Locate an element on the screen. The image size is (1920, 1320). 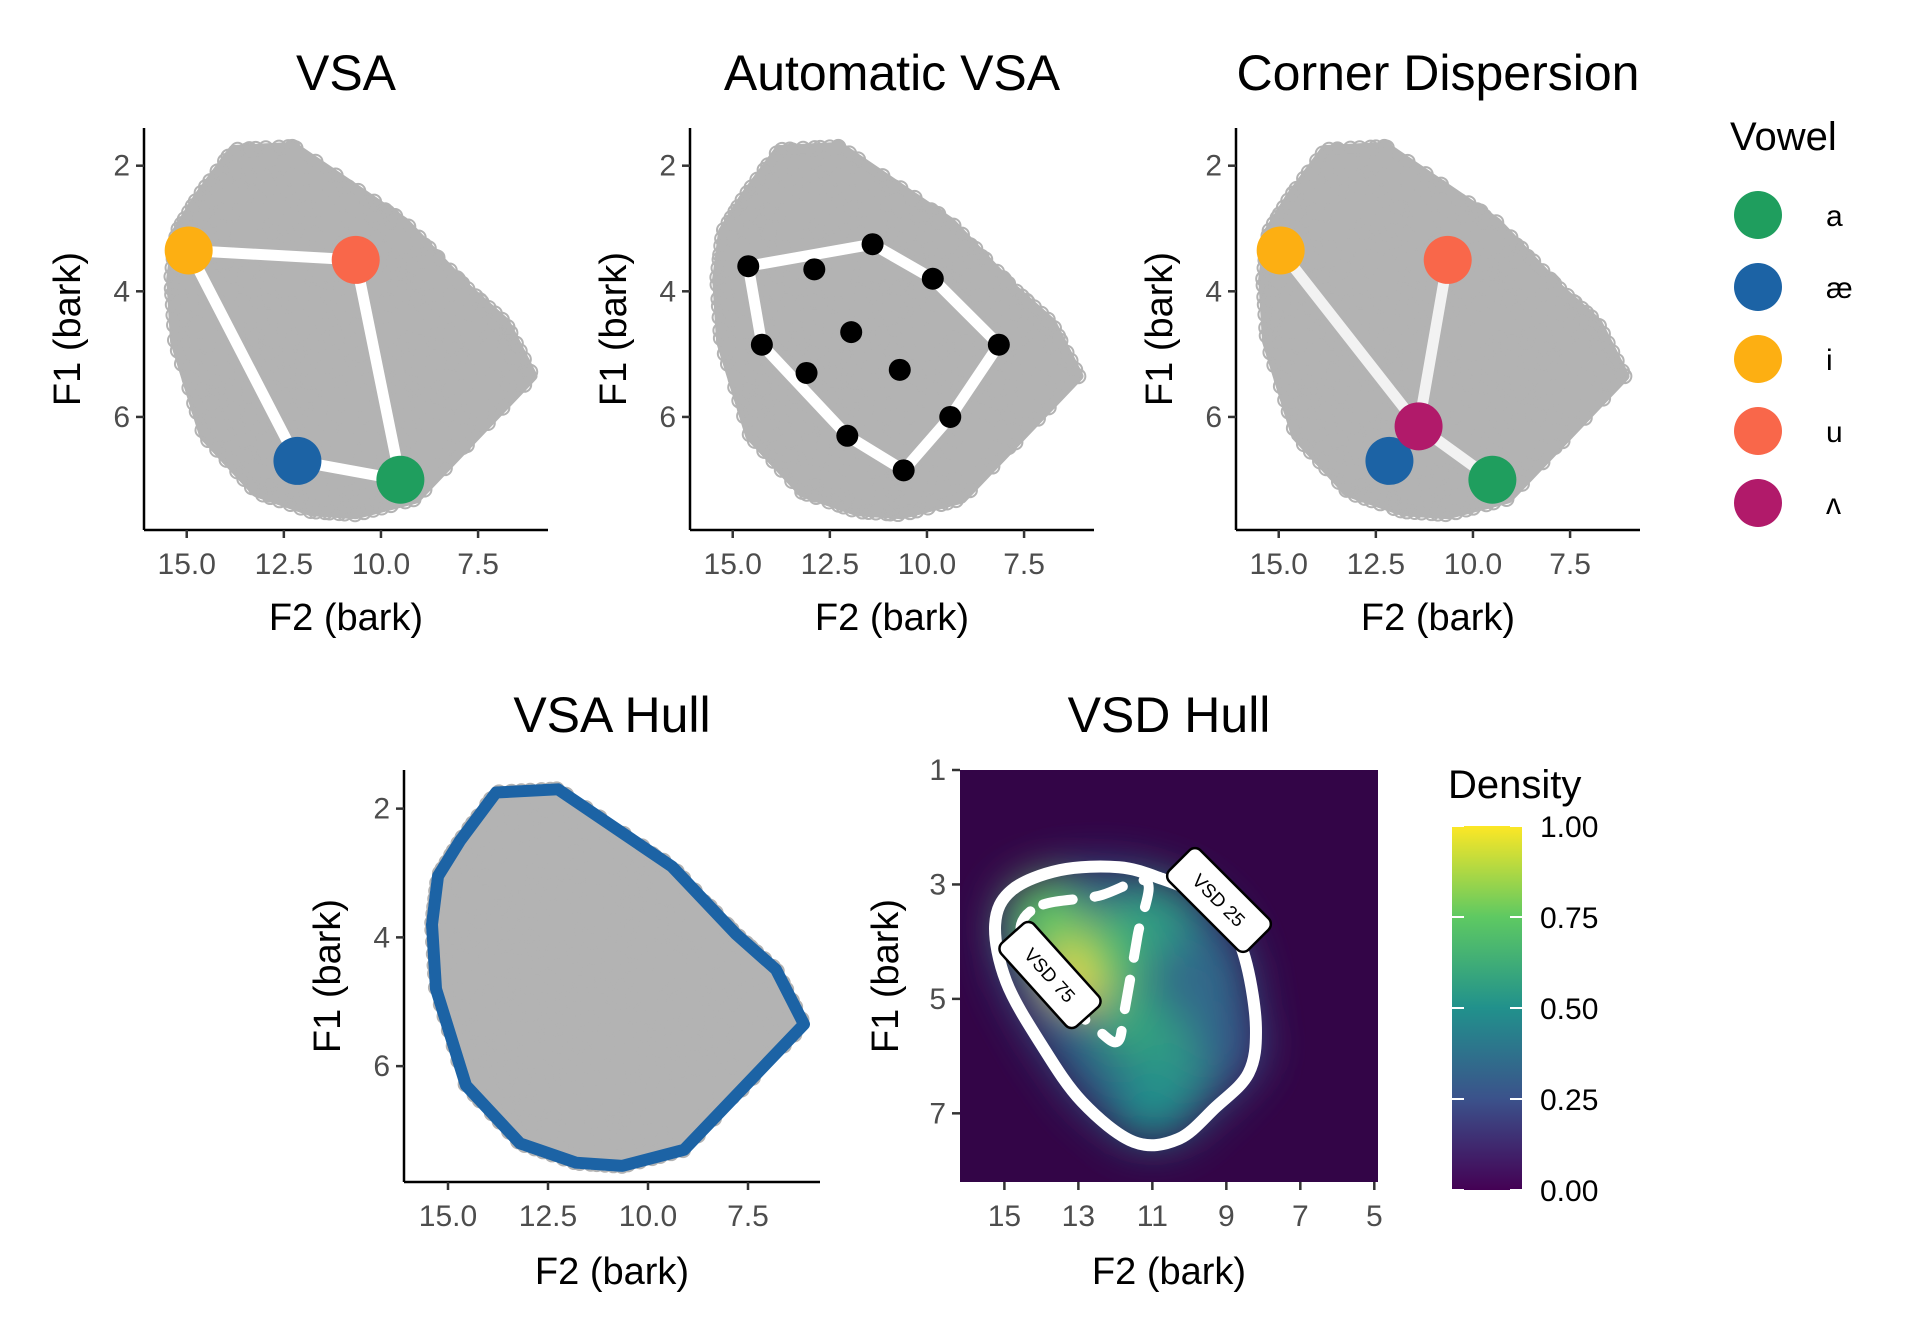
legend-label: ʌ is located at coordinates (1833, 504).